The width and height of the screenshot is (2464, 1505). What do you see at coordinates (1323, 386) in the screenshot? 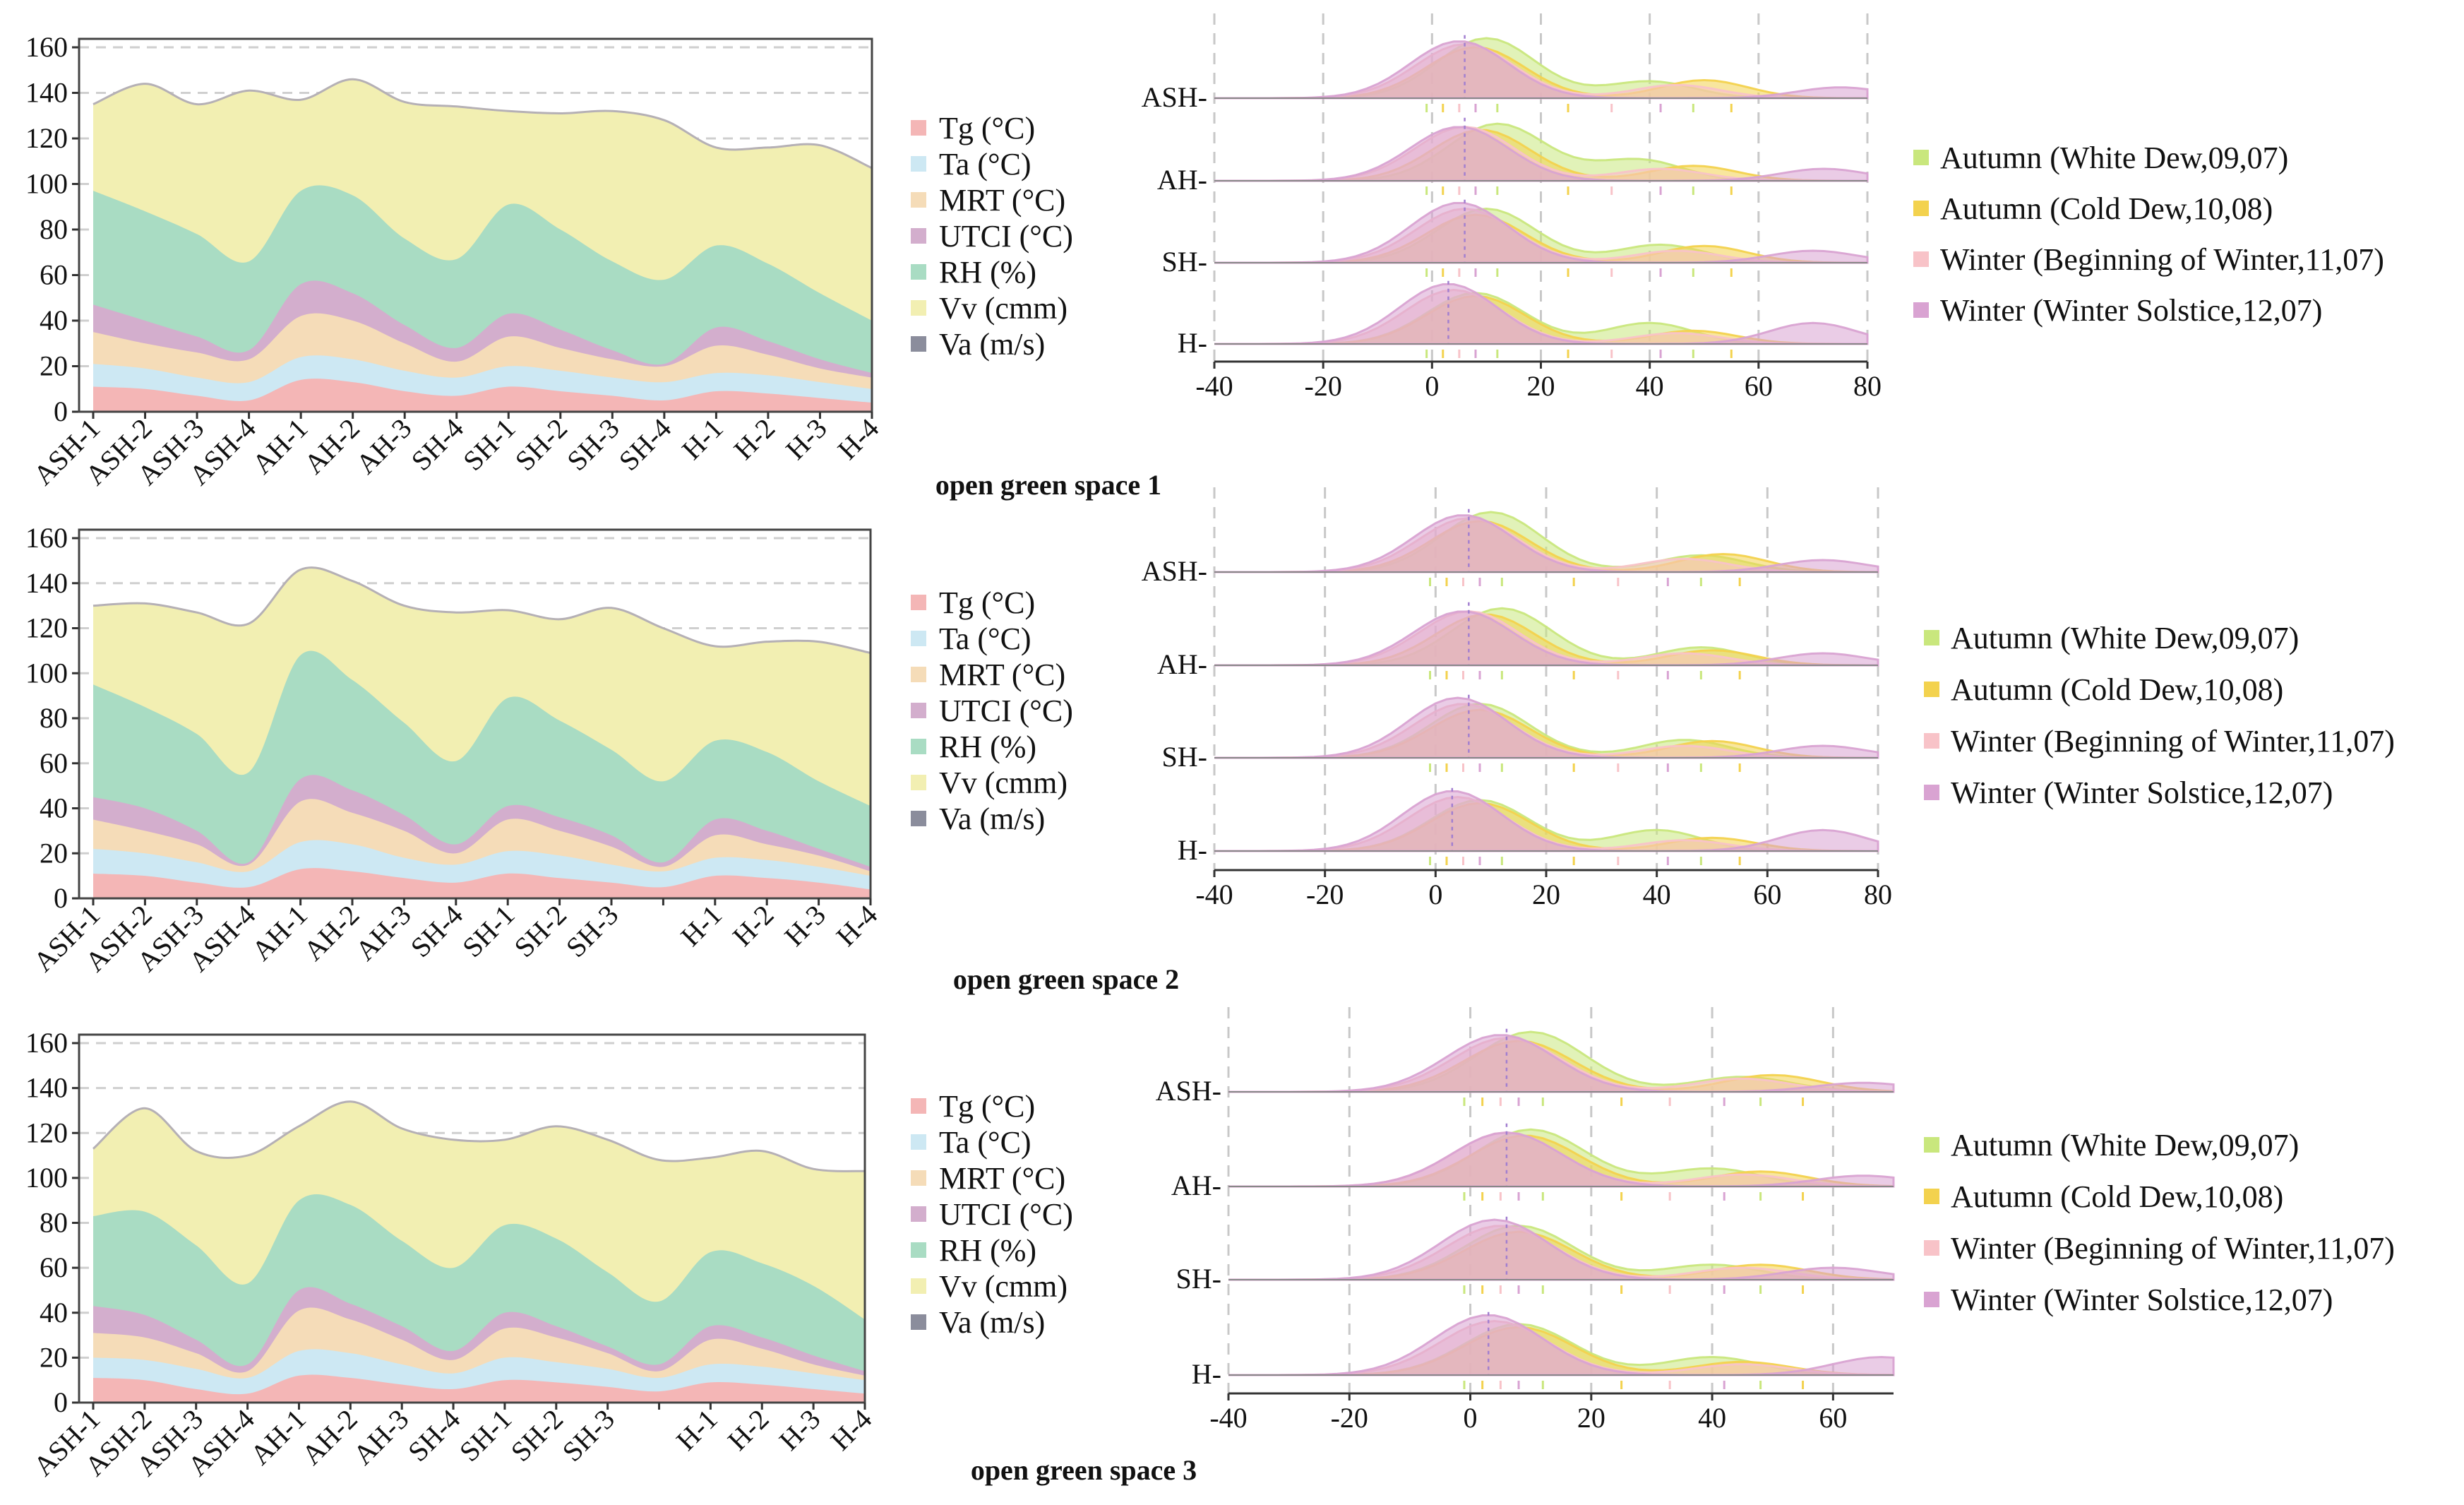
I see `x-tick-label: -20` at bounding box center [1323, 386].